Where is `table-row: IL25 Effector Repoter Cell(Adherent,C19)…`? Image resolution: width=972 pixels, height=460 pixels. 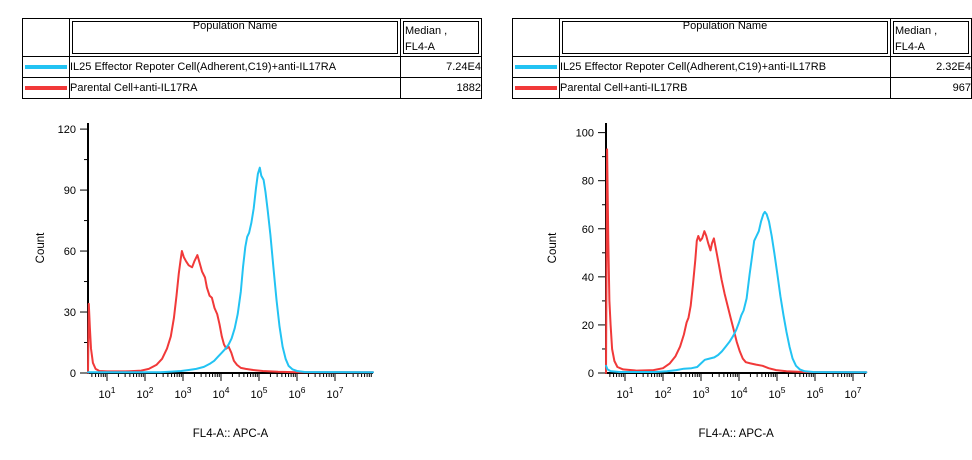
table-row: IL25 Effector Repoter Cell(Adherent,C19)… is located at coordinates (252, 67).